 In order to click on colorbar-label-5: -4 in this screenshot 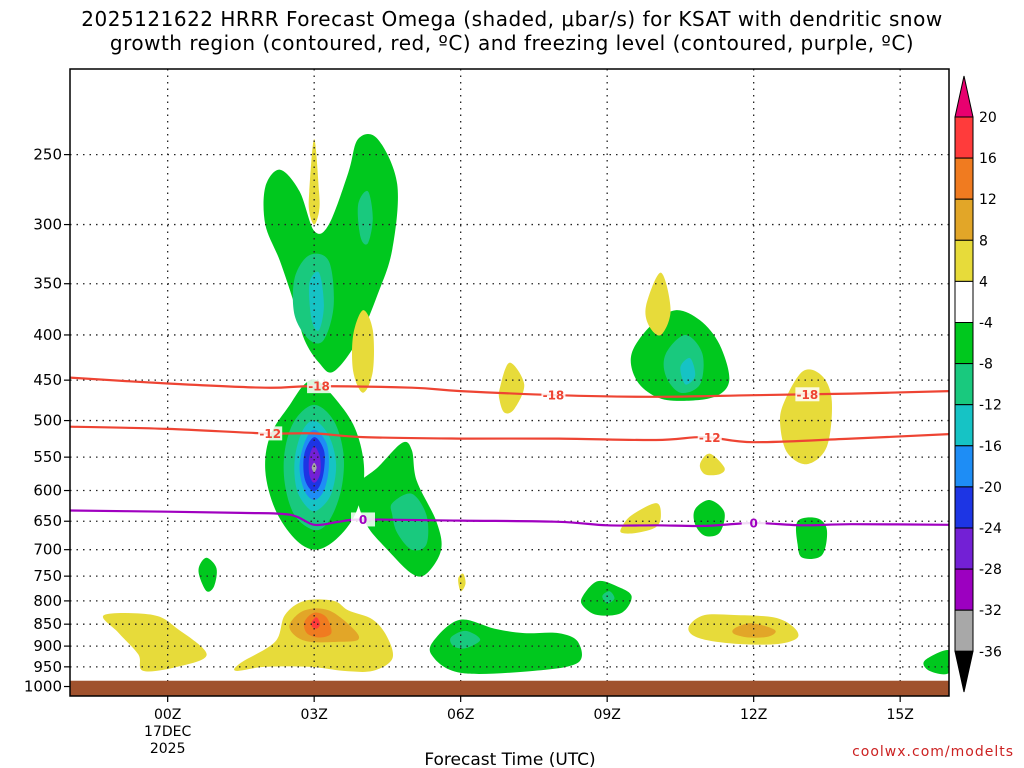, I will do `click(986, 324)`.